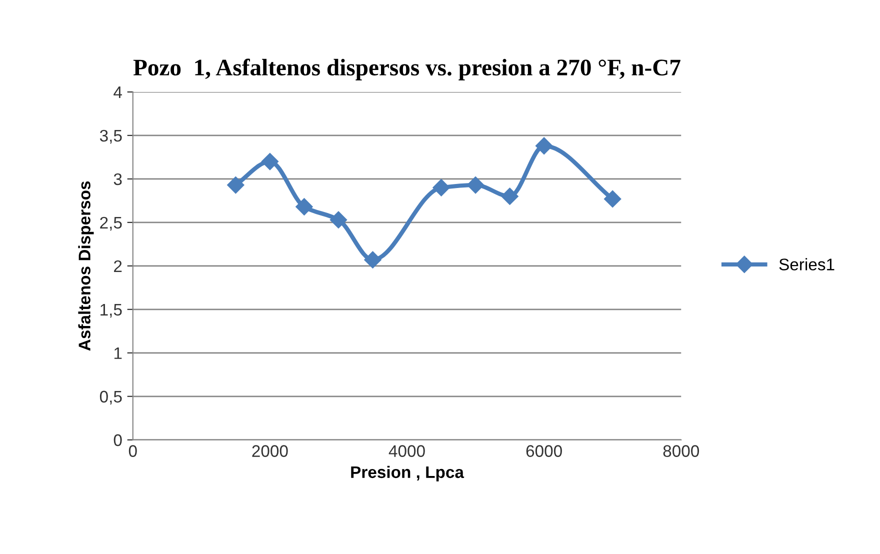 The width and height of the screenshot is (880, 554). I want to click on x-tick-label: 8000, so click(681, 451).